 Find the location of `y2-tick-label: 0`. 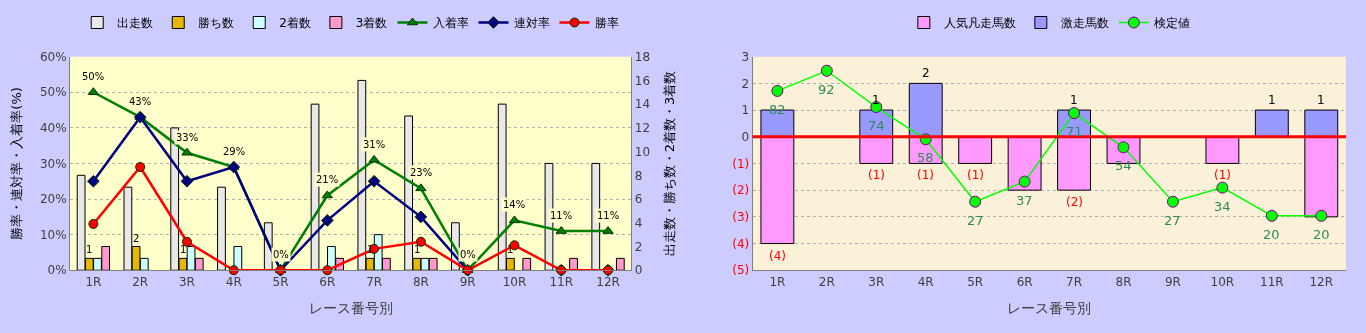

y2-tick-label: 0 is located at coordinates (638, 270).